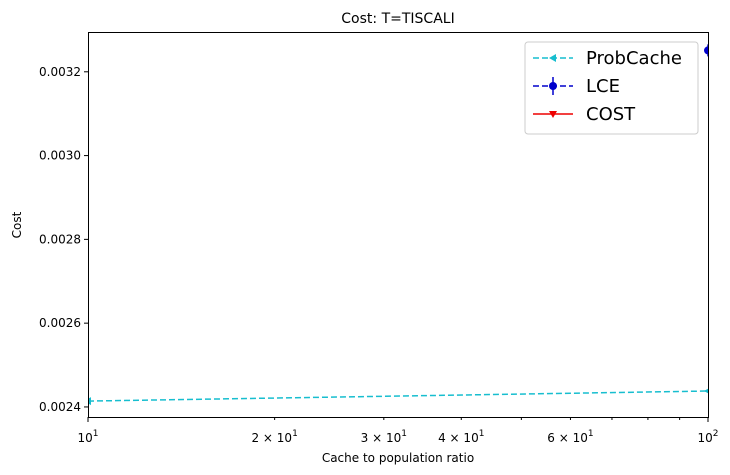  I want to click on legend-entry-probcache: ProbCache, so click(607, 58).